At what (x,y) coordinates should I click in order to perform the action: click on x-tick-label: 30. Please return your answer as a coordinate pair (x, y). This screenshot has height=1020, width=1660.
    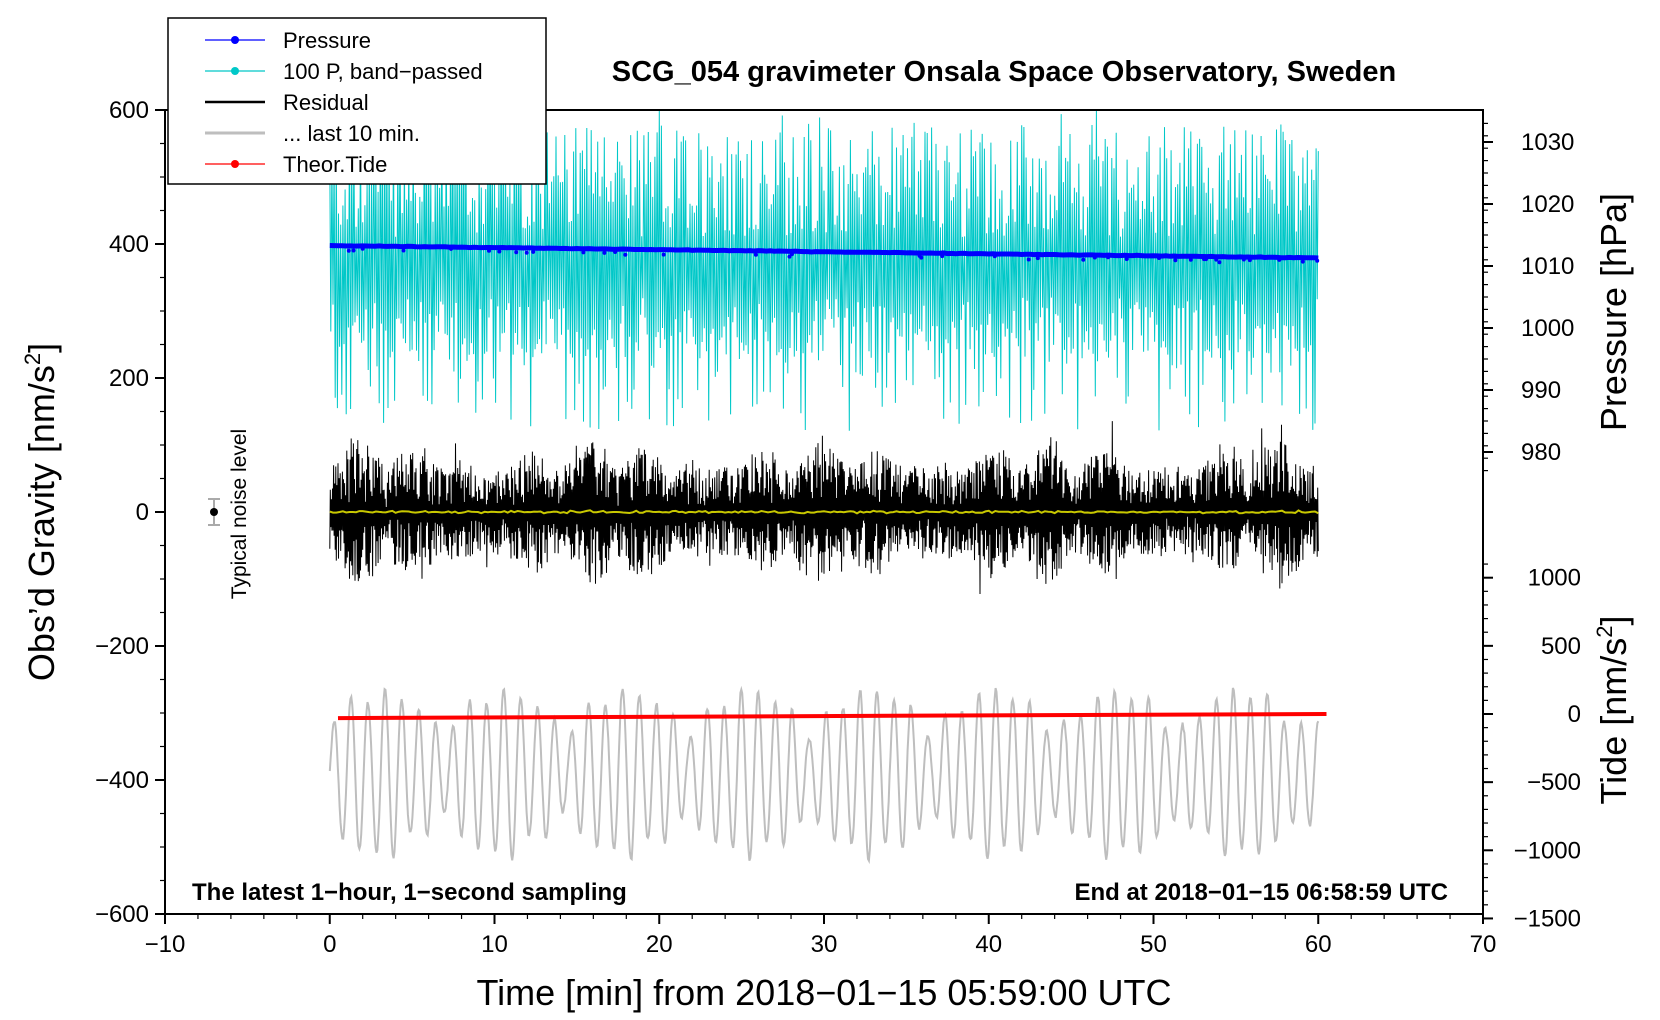
    Looking at the image, I should click on (824, 944).